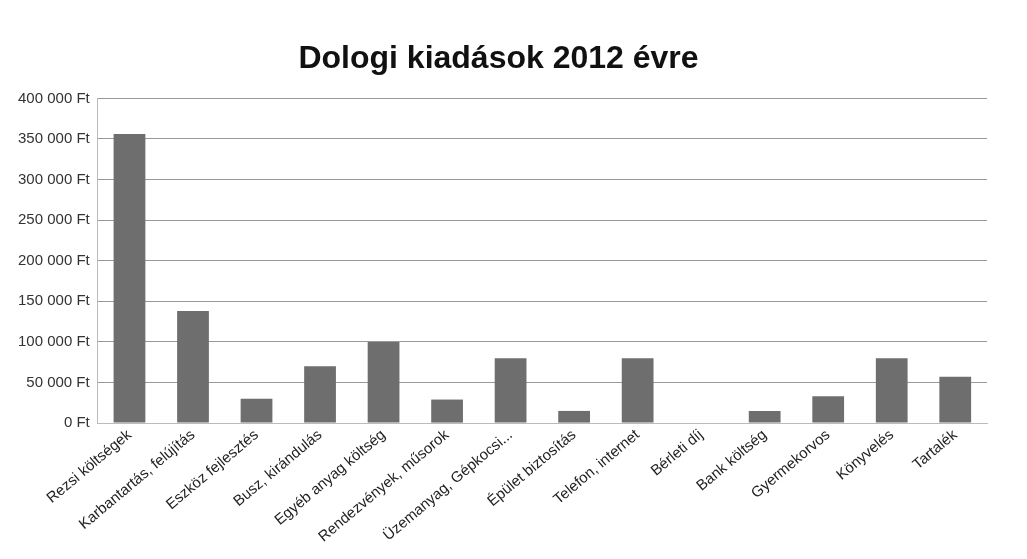  I want to click on y-tick-label: 50 000 Ft, so click(58, 381).